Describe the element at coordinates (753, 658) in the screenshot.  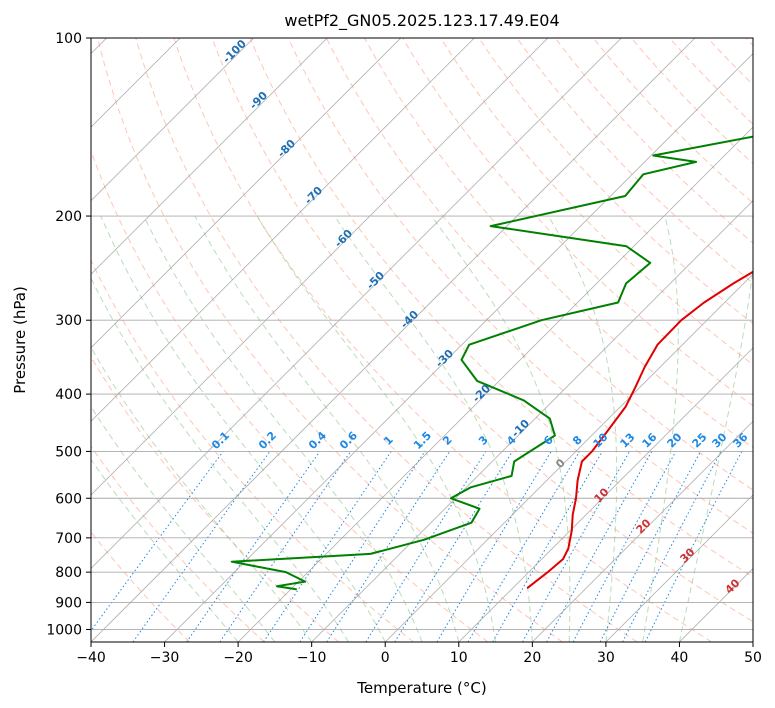
I see `x-tick-label: 50` at that location.